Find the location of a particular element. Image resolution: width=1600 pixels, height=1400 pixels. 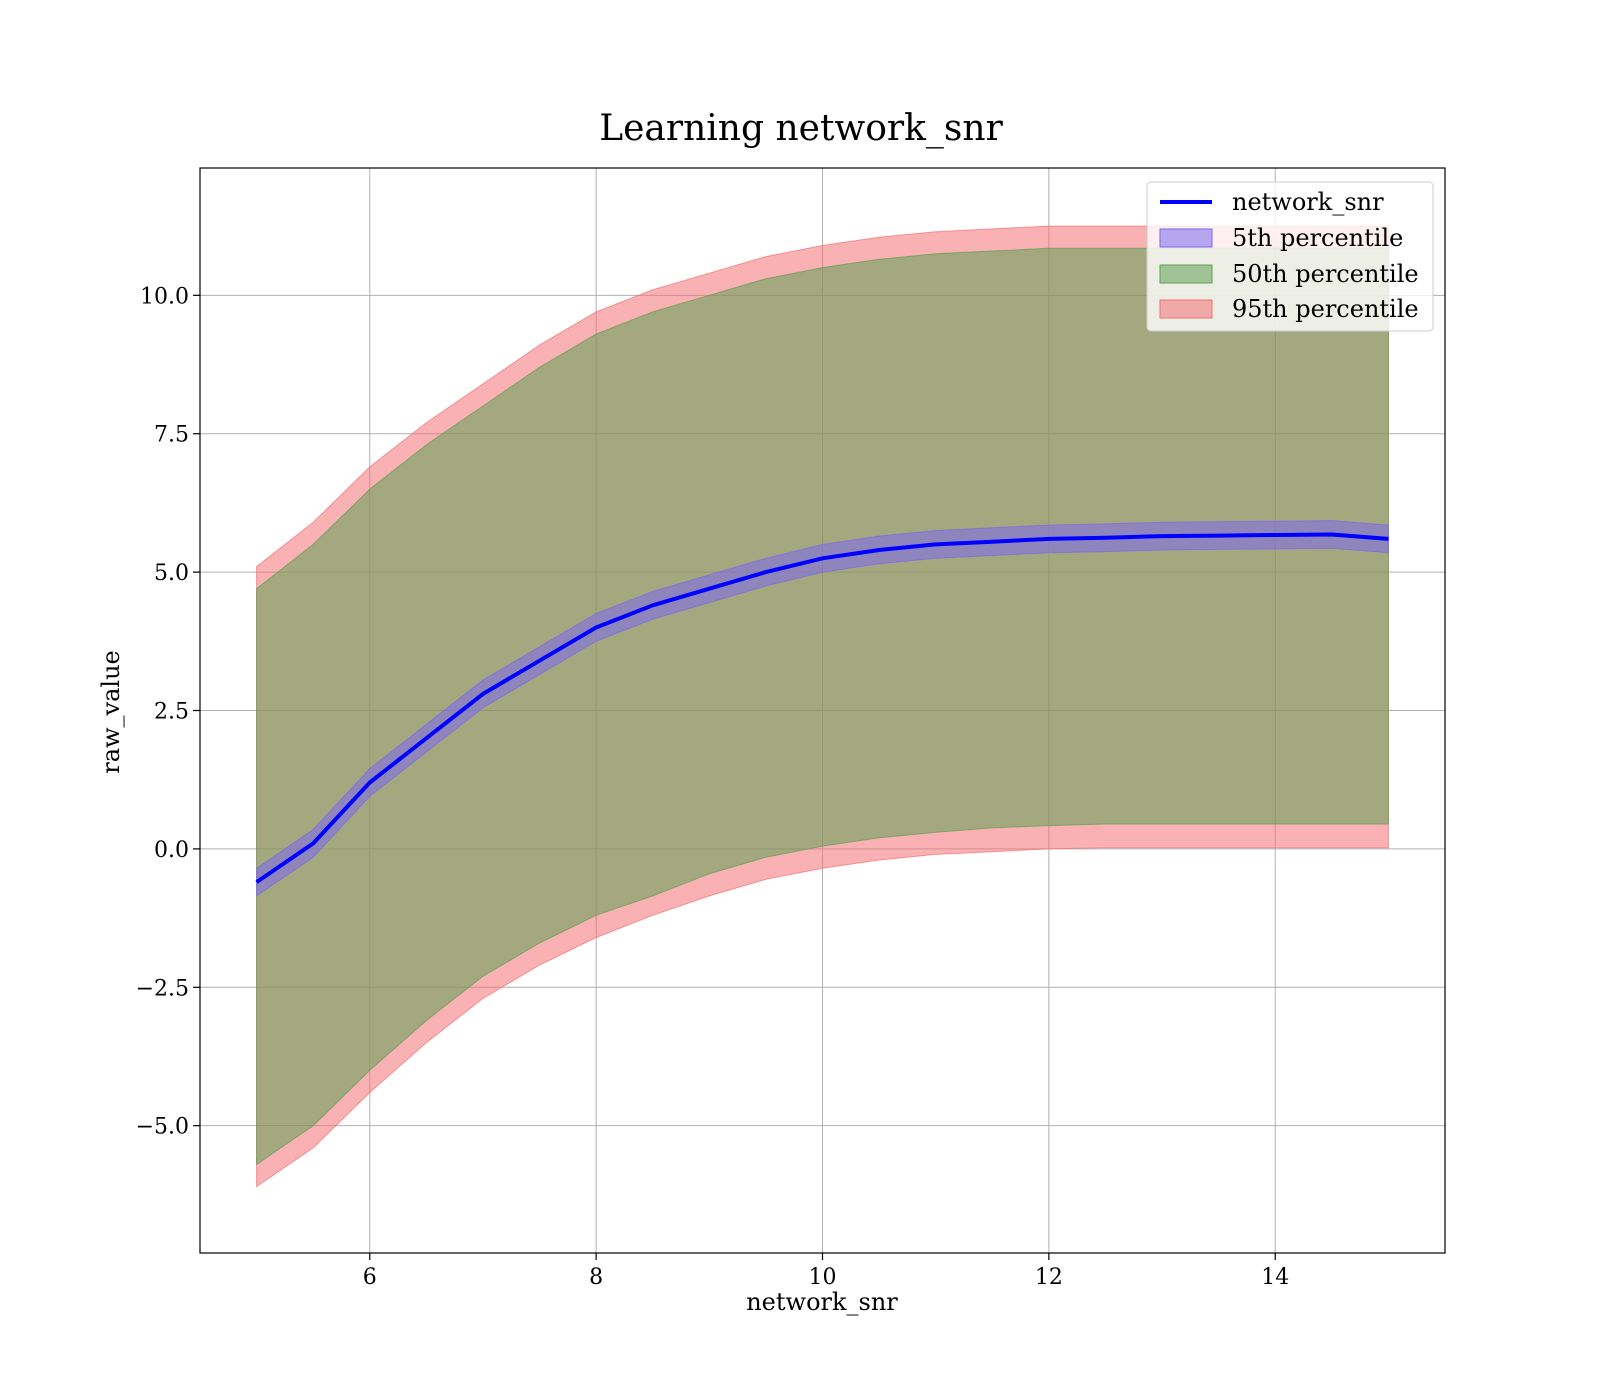

y-tick-label: −2.5 is located at coordinates (162, 988).